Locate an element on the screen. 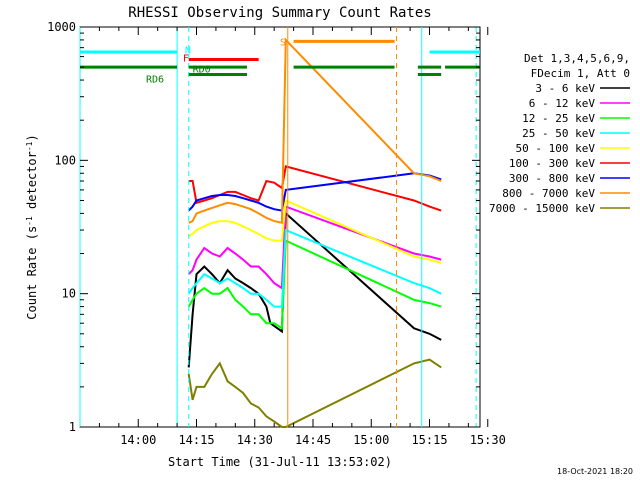  x-tick-label-5: 15:15 is located at coordinates (429, 440).